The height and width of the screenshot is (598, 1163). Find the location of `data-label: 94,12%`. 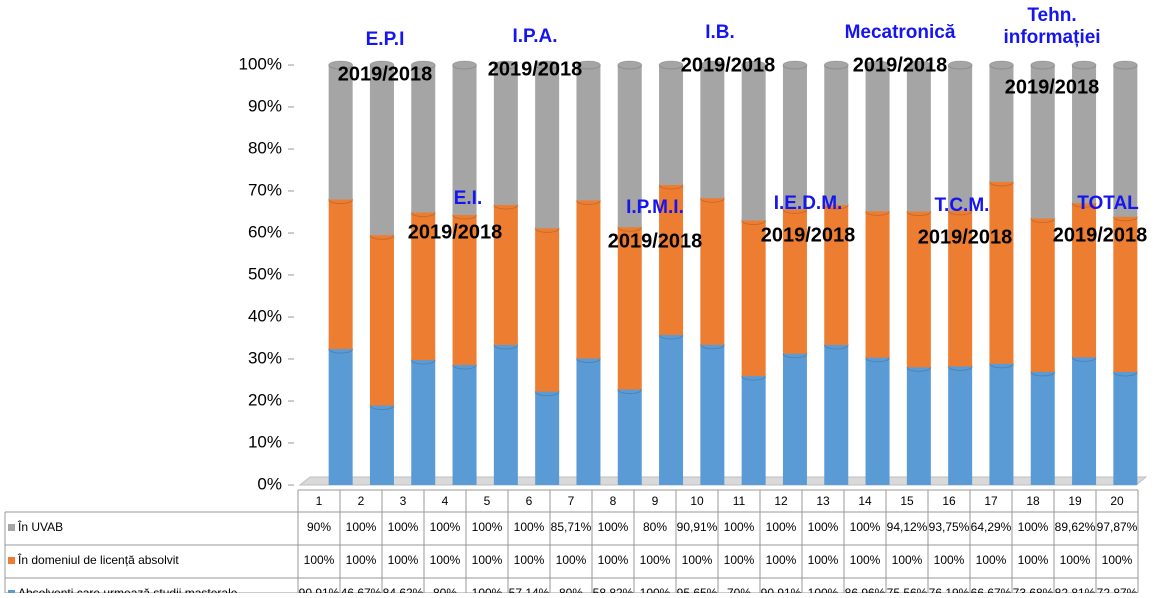

data-label: 94,12% is located at coordinates (907, 527).